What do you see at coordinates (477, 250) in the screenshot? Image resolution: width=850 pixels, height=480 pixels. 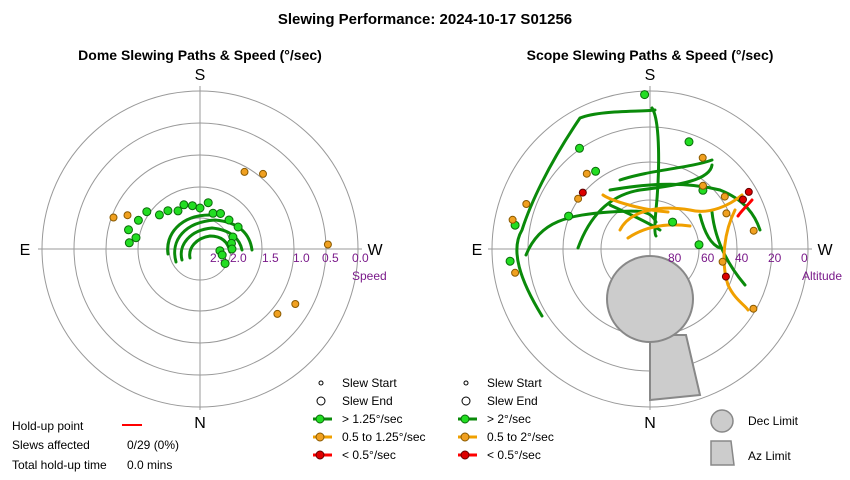 I see `scope-compass-east: E` at bounding box center [477, 250].